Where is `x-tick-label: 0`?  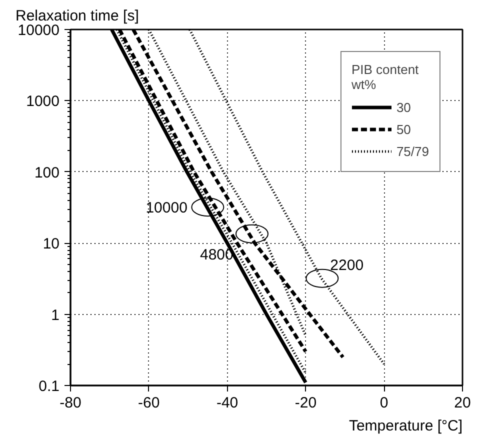 x-tick-label: 0 is located at coordinates (384, 403).